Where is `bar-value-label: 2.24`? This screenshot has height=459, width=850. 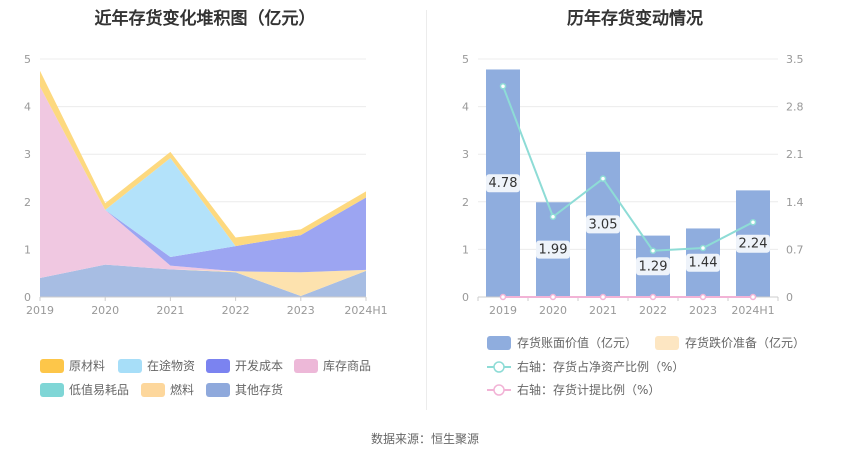 bar-value-label: 2.24 is located at coordinates (753, 244).